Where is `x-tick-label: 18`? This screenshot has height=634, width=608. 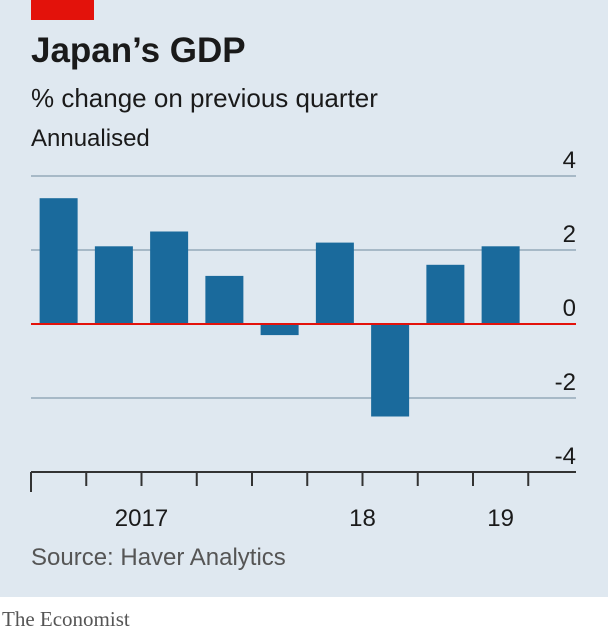 x-tick-label: 18 is located at coordinates (362, 518).